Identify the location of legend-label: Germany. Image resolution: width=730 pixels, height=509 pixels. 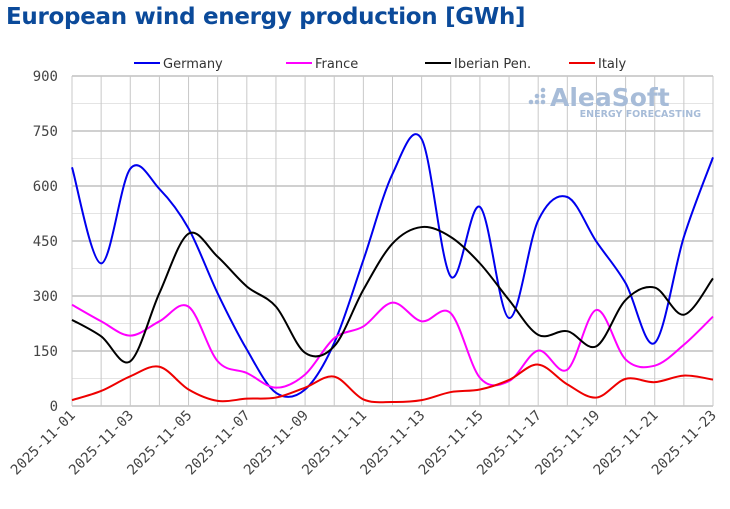
(193, 64).